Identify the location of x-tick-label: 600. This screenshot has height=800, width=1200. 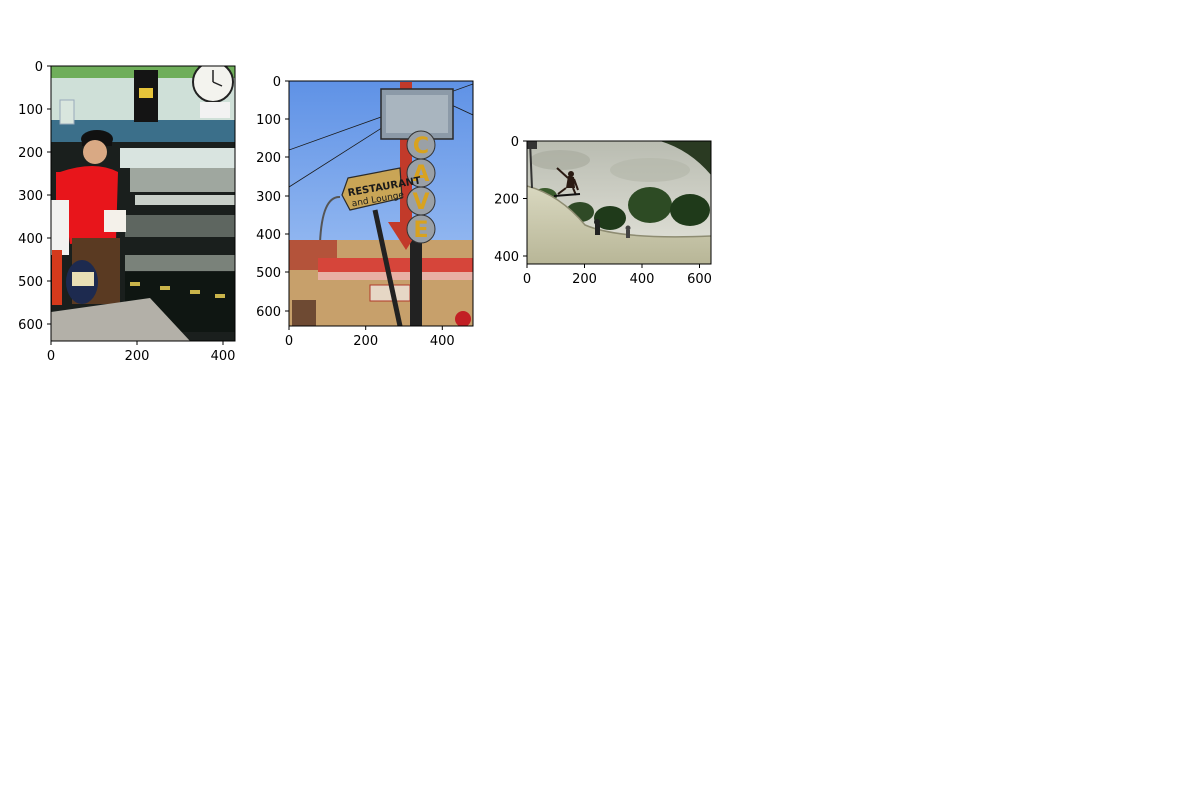
(699, 279).